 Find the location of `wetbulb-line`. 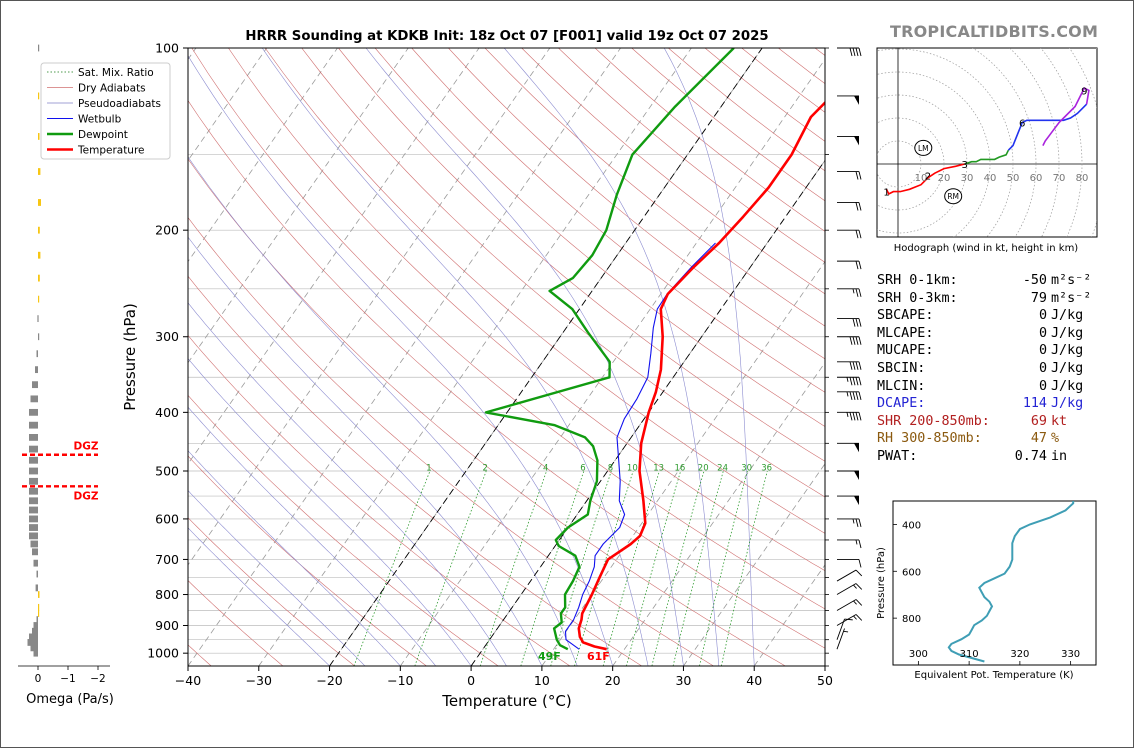

wetbulb-line is located at coordinates (640, 446).